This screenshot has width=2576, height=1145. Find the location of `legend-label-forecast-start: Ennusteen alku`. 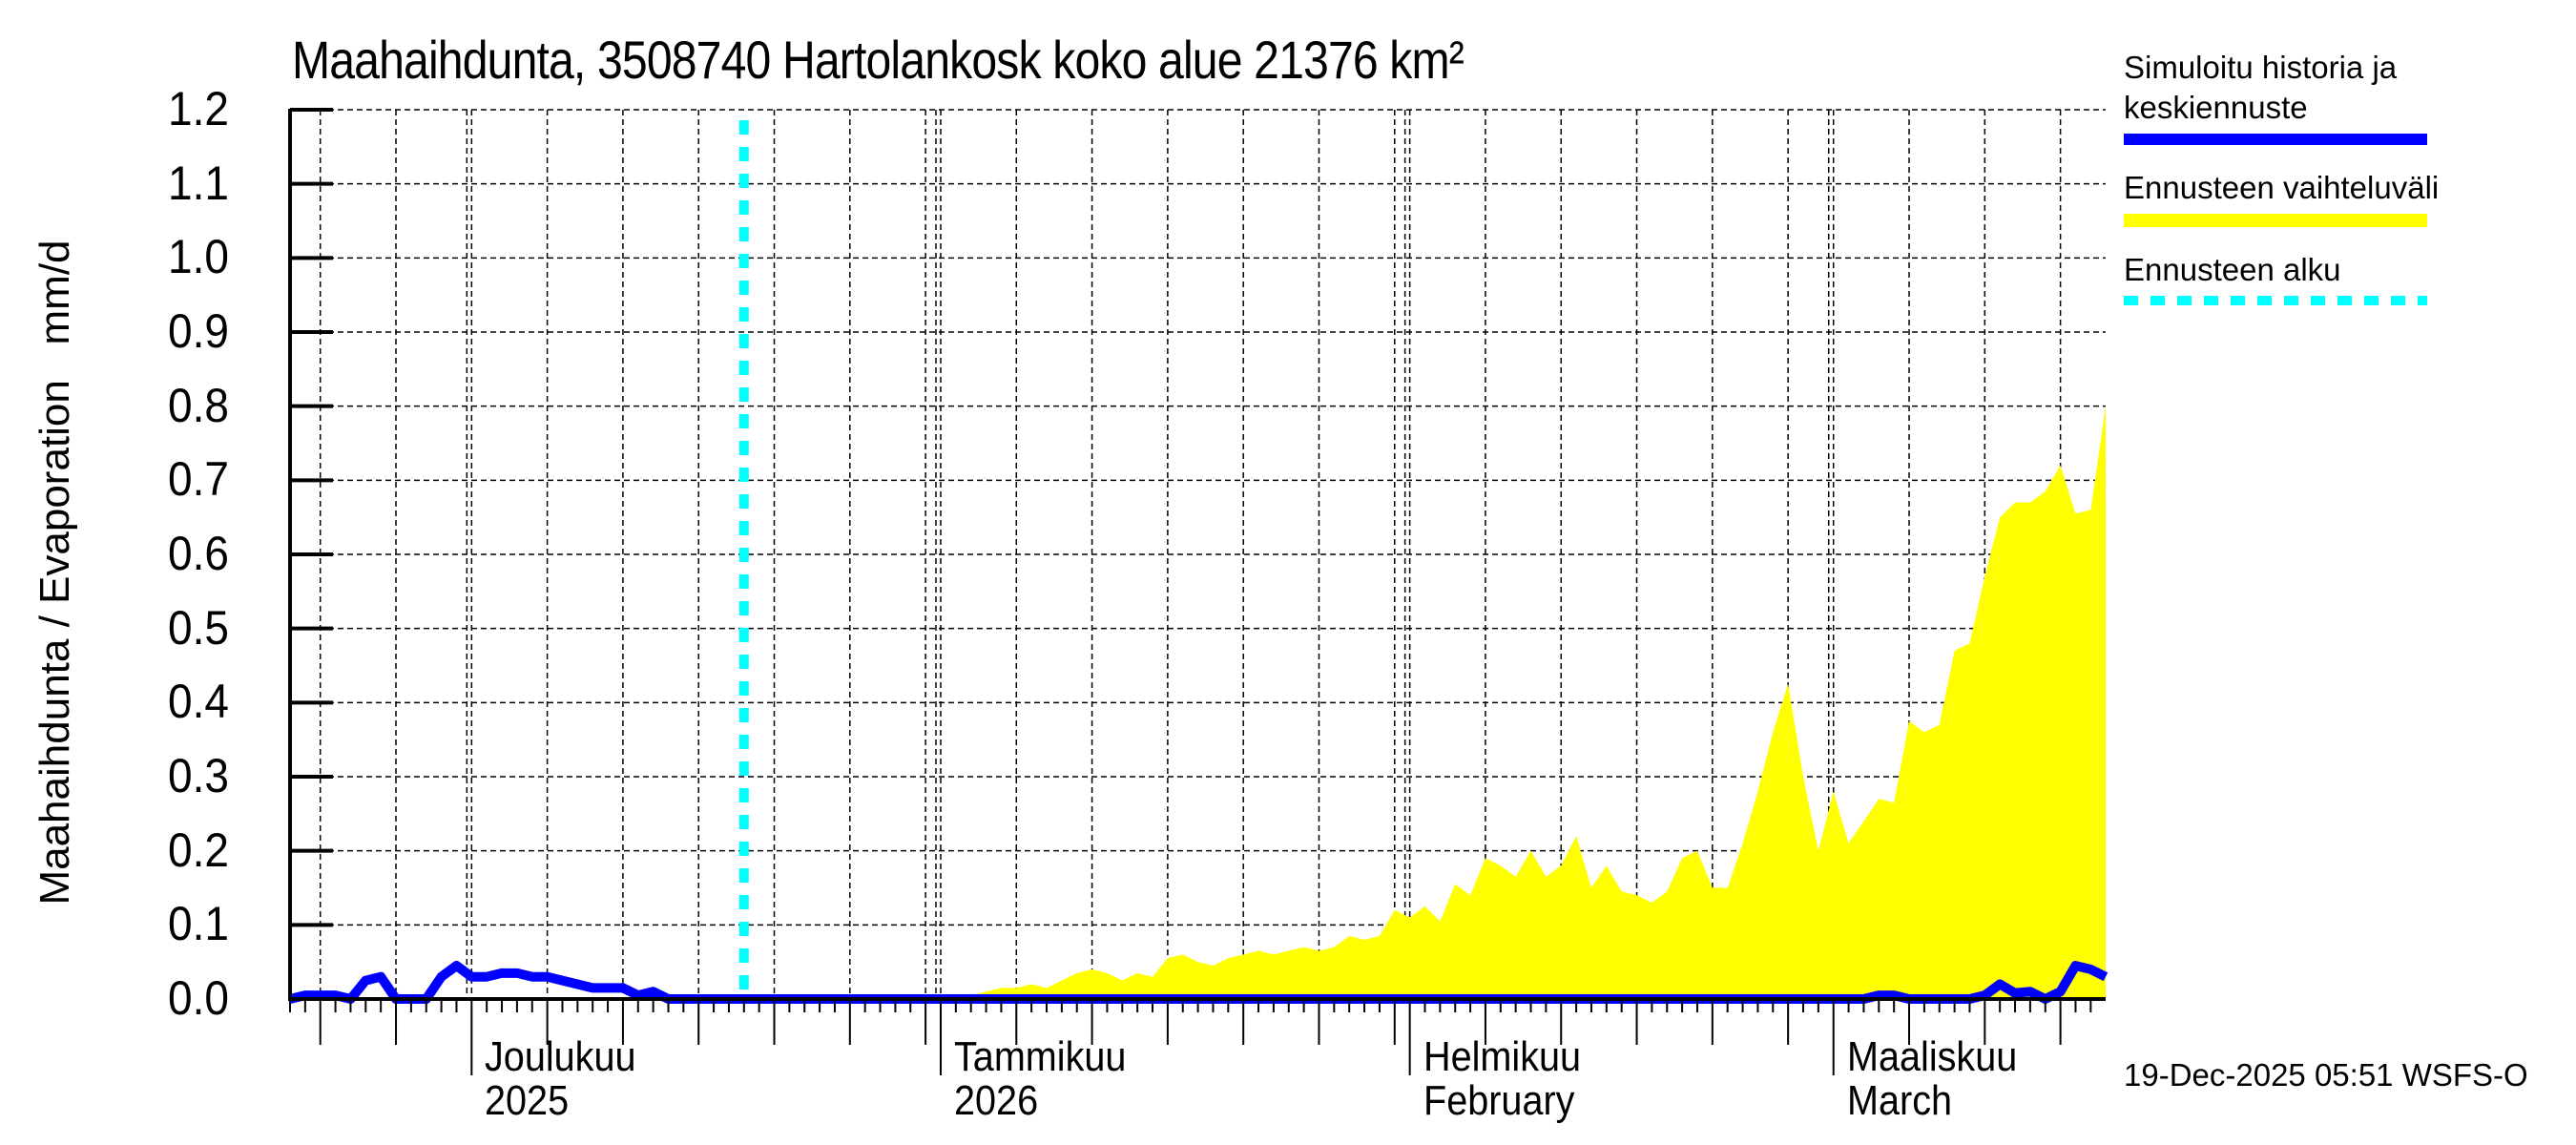

legend-label-forecast-start: Ennusteen alku is located at coordinates (2232, 269).